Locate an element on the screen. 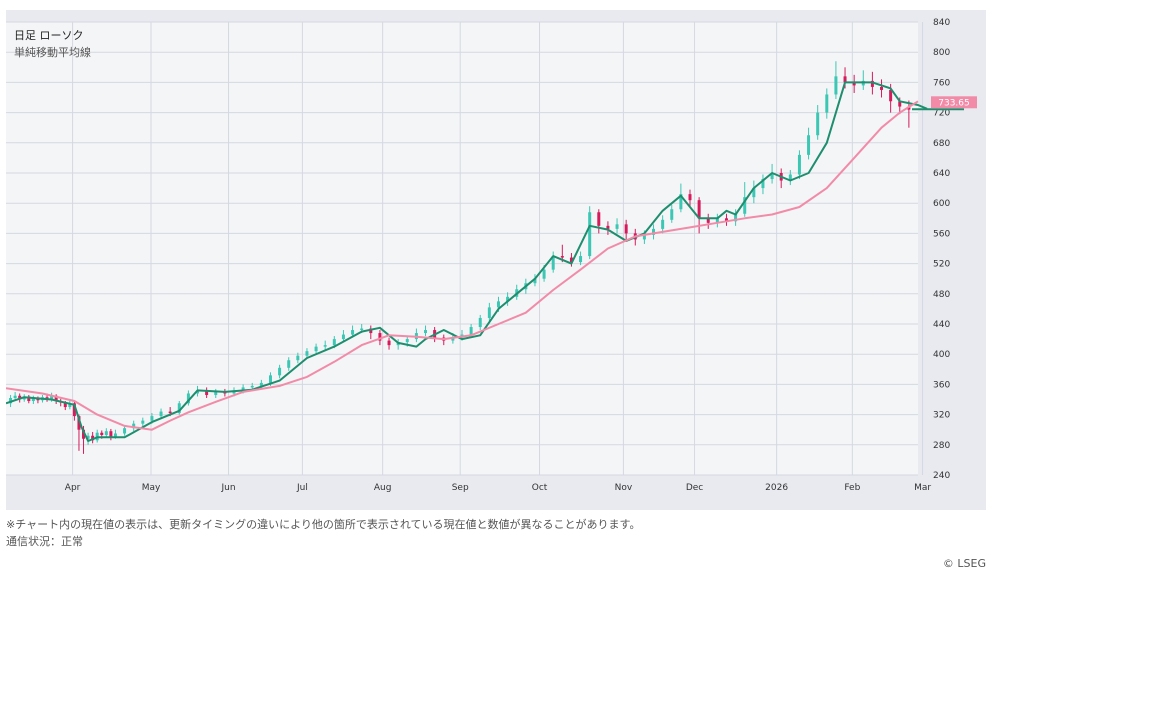 Image resolution: width=1152 pixels, height=720 pixels. x-tick-label: Sep is located at coordinates (460, 488).